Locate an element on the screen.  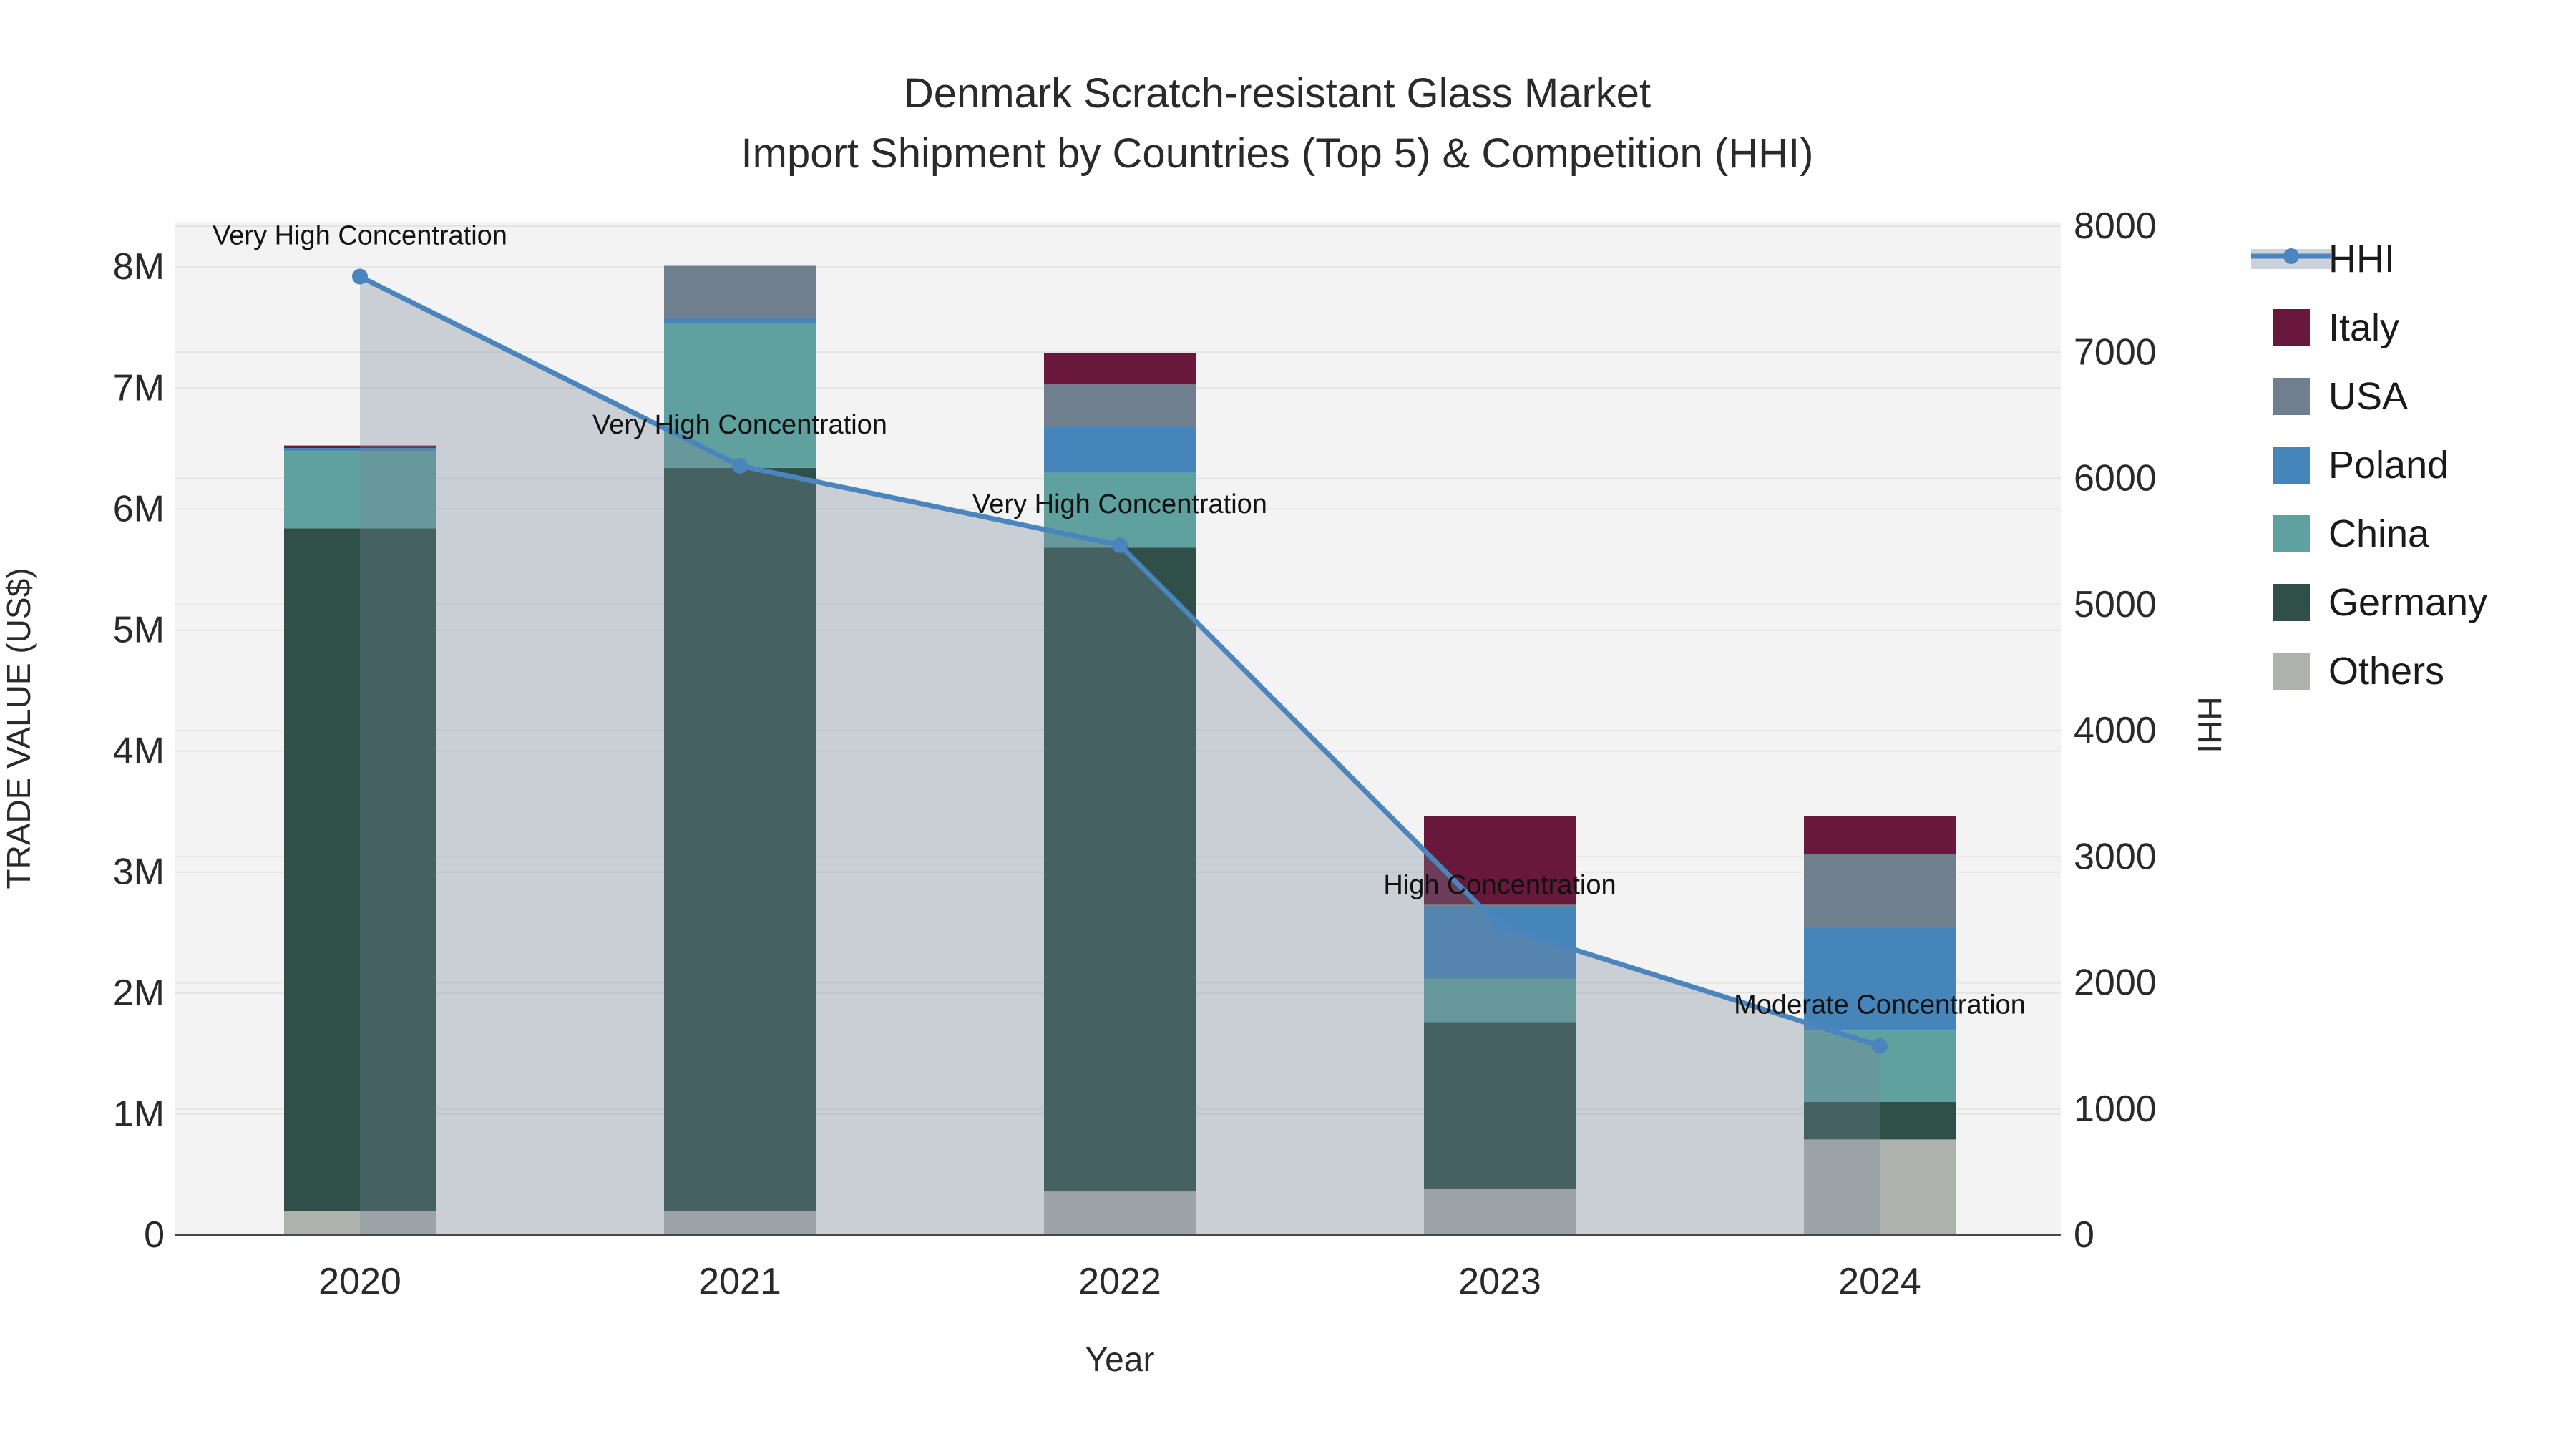
legend-item-poland: Poland is located at coordinates (2361, 465).